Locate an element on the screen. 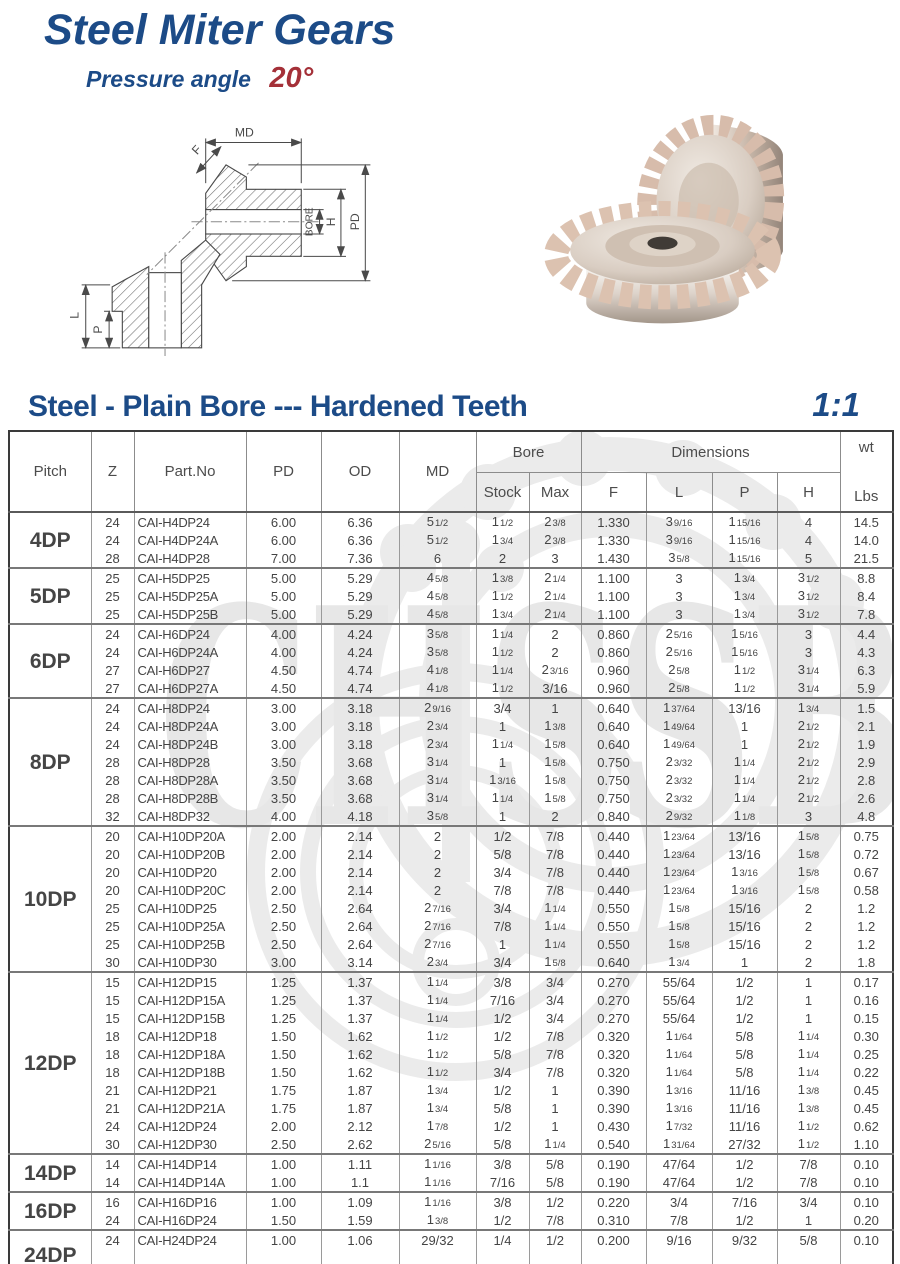  cell-z: 30 is located at coordinates (112, 962).